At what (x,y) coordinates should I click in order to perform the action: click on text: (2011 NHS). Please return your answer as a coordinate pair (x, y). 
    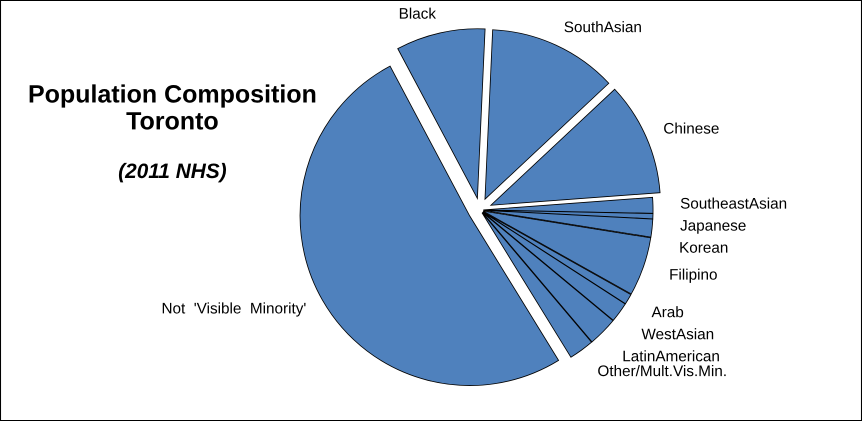
    Looking at the image, I should click on (172, 172).